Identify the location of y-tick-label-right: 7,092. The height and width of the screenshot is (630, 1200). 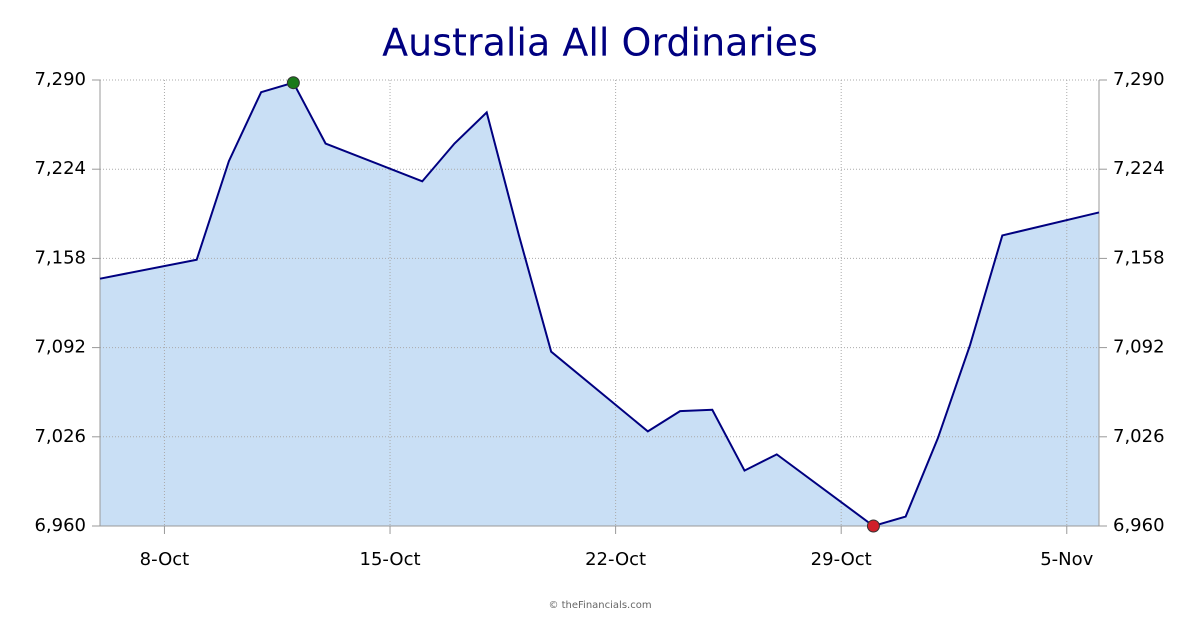
(1139, 347).